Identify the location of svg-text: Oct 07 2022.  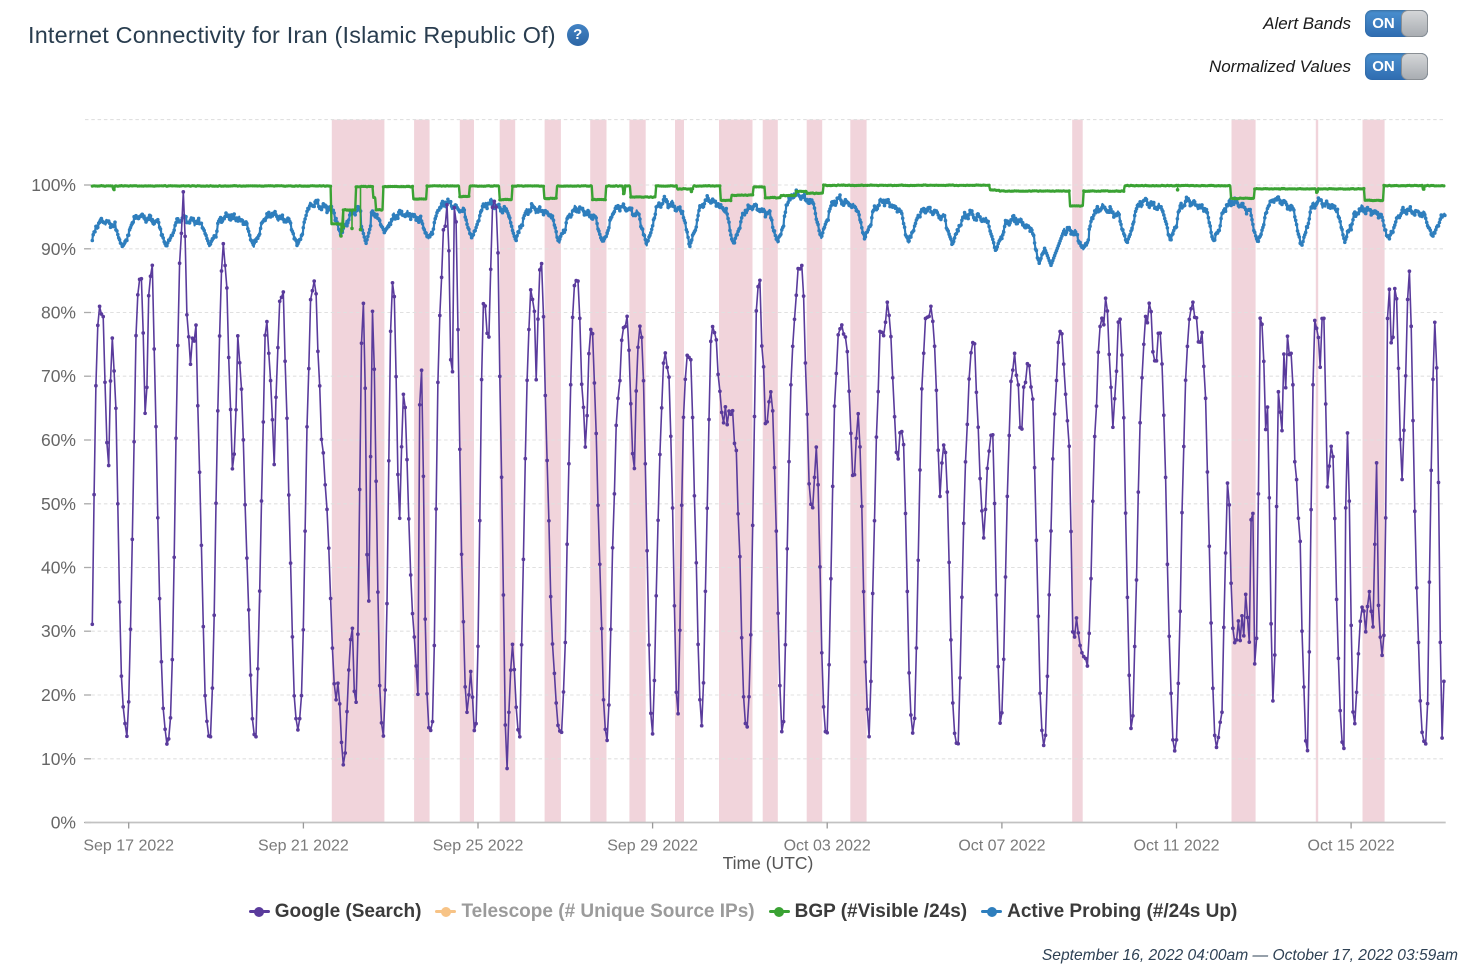
(1001, 846).